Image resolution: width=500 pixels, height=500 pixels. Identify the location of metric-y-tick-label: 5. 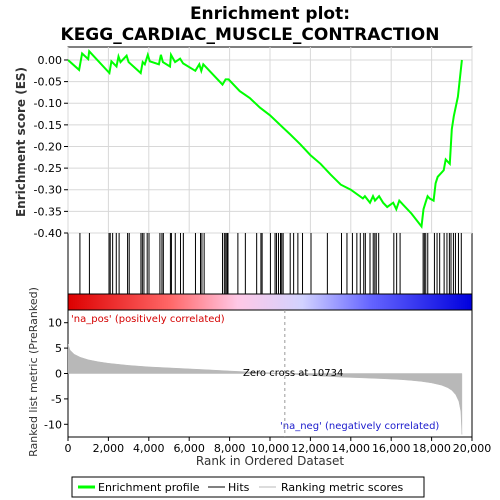
(58, 348).